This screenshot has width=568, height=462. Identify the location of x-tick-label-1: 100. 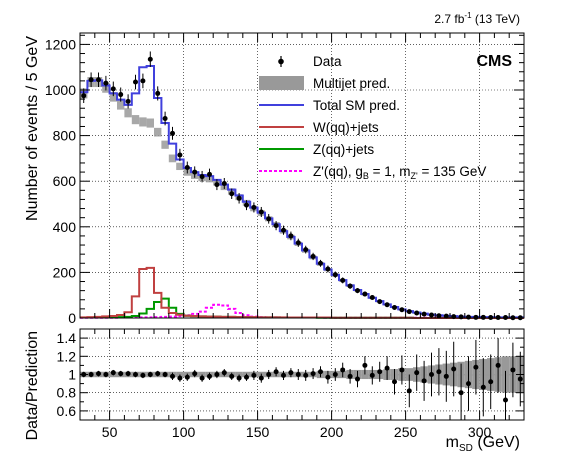
(184, 432).